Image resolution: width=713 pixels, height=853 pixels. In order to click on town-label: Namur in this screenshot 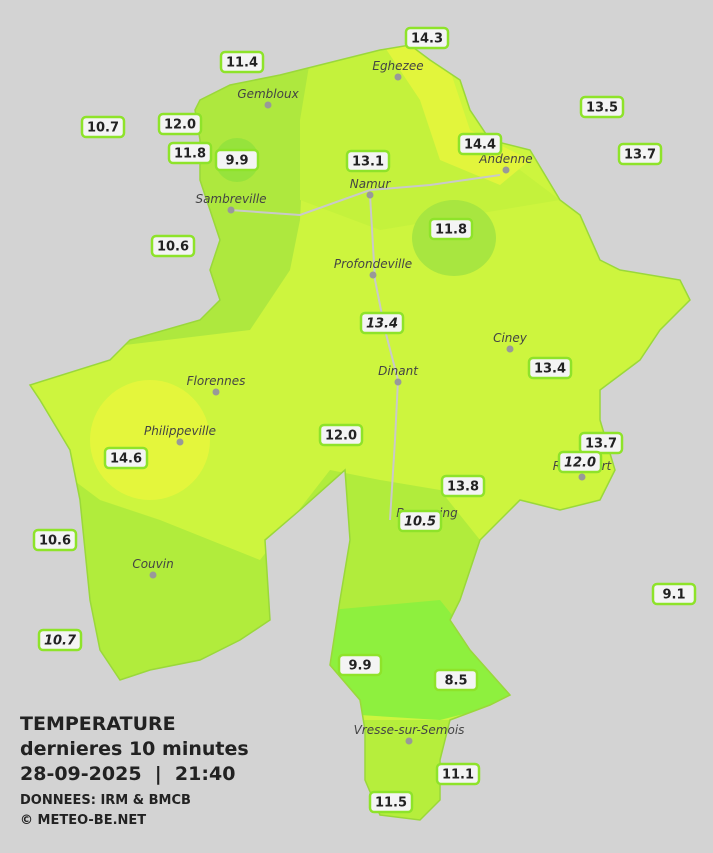, I will do `click(371, 184)`.